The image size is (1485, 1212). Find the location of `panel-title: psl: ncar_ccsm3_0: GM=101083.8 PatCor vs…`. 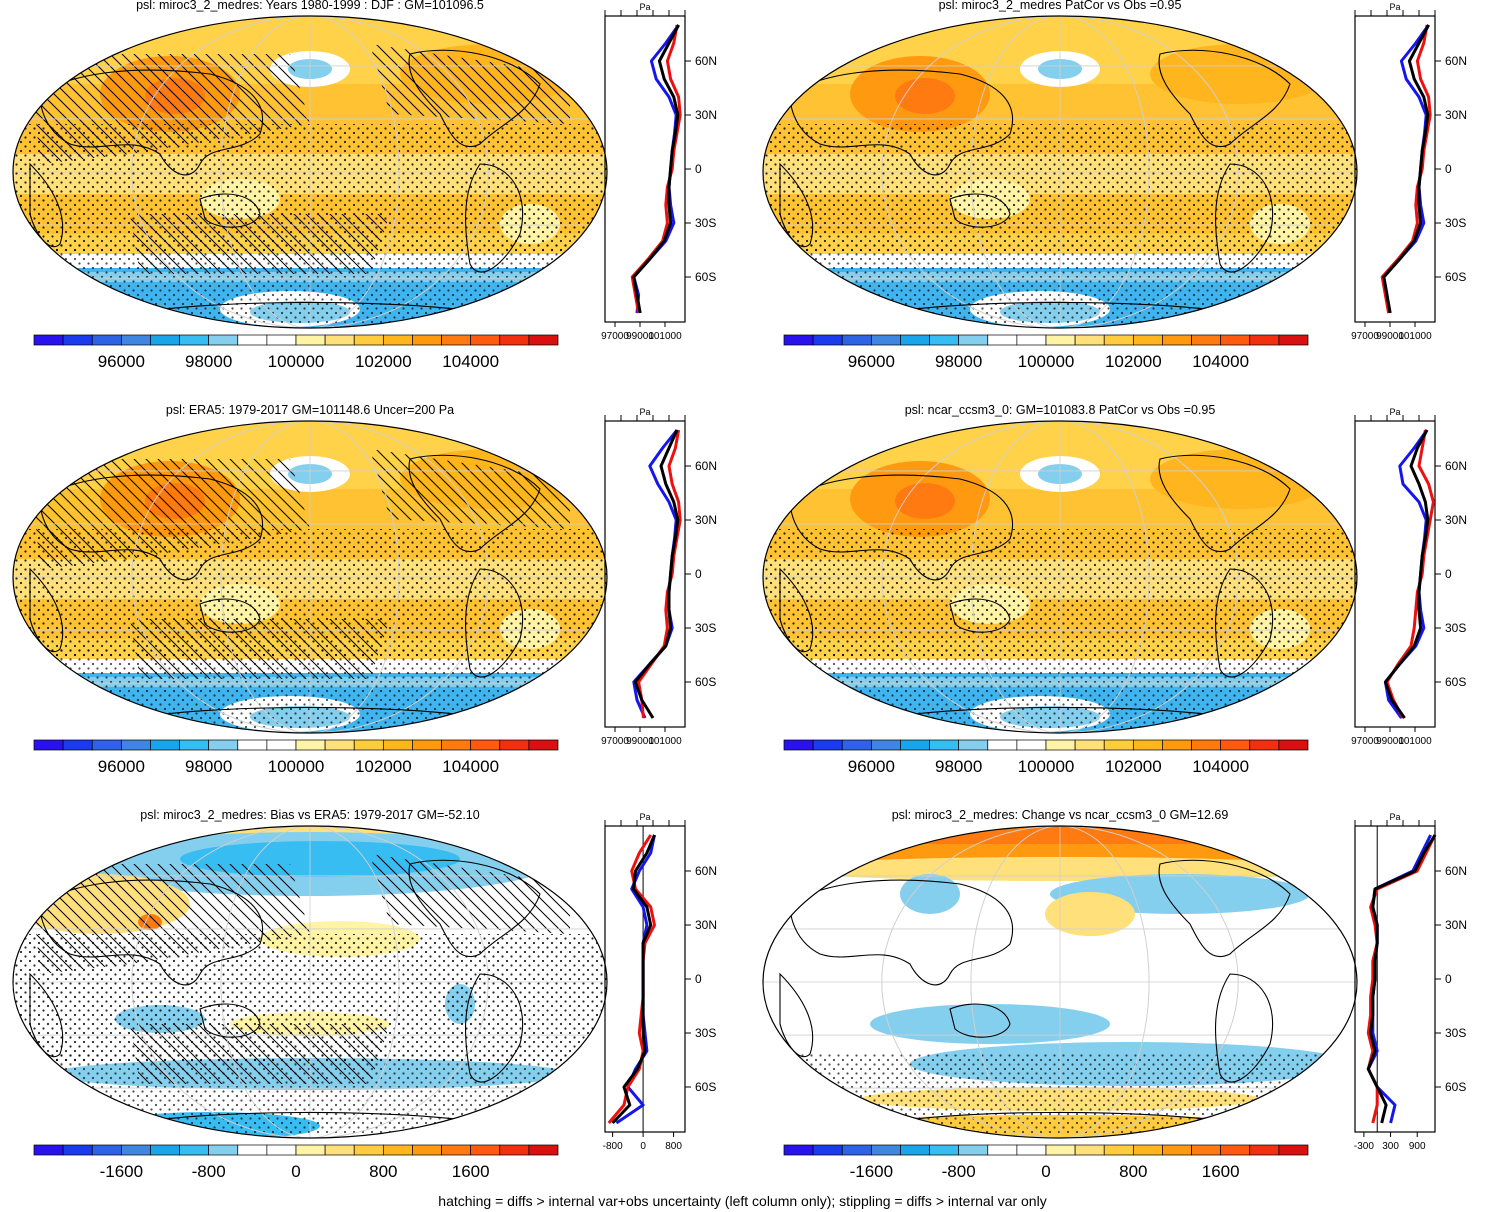

panel-title: psl: ncar_ccsm3_0: GM=101083.8 PatCor vs… is located at coordinates (1060, 410).